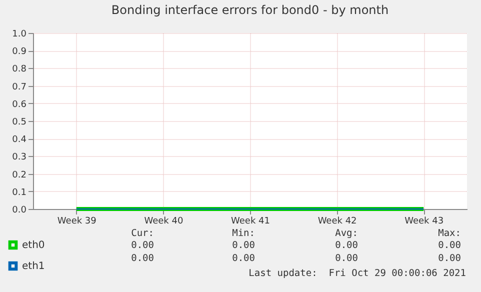  Describe the element at coordinates (243, 233) in the screenshot. I see `text: Min:` at that location.